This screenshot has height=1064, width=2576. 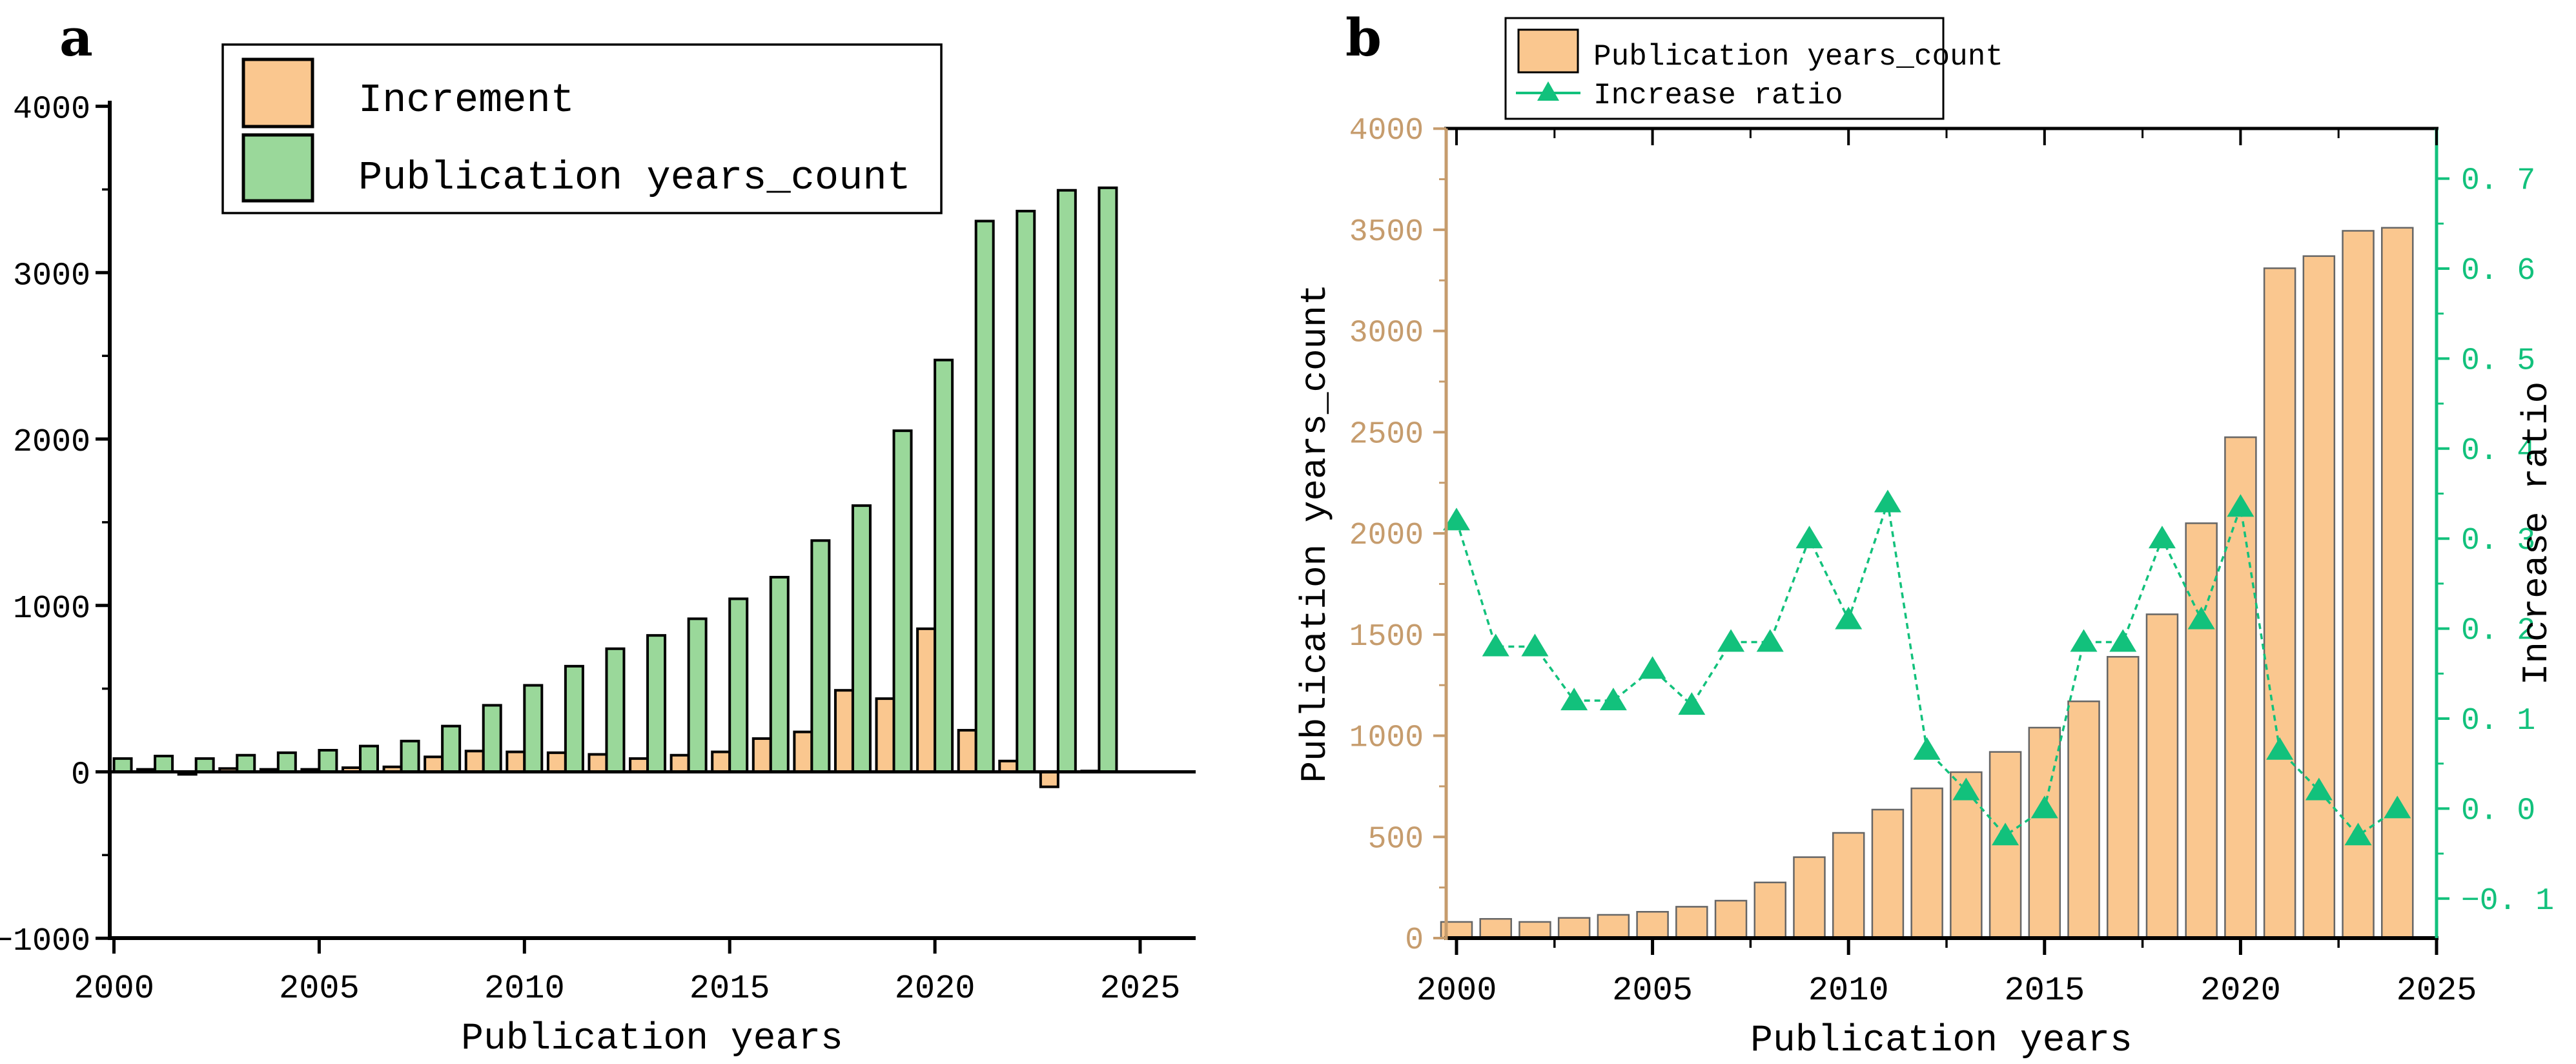 What do you see at coordinates (1026, 491) in the screenshot?
I see `bar-count-2022` at bounding box center [1026, 491].